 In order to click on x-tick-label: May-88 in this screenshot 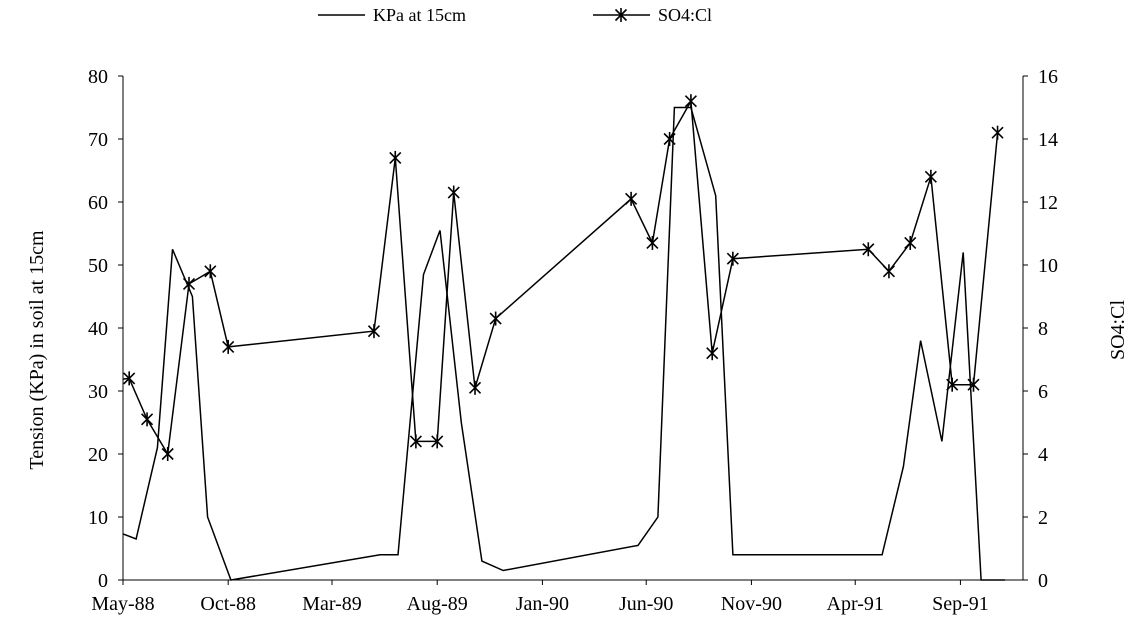, I will do `click(122, 604)`.